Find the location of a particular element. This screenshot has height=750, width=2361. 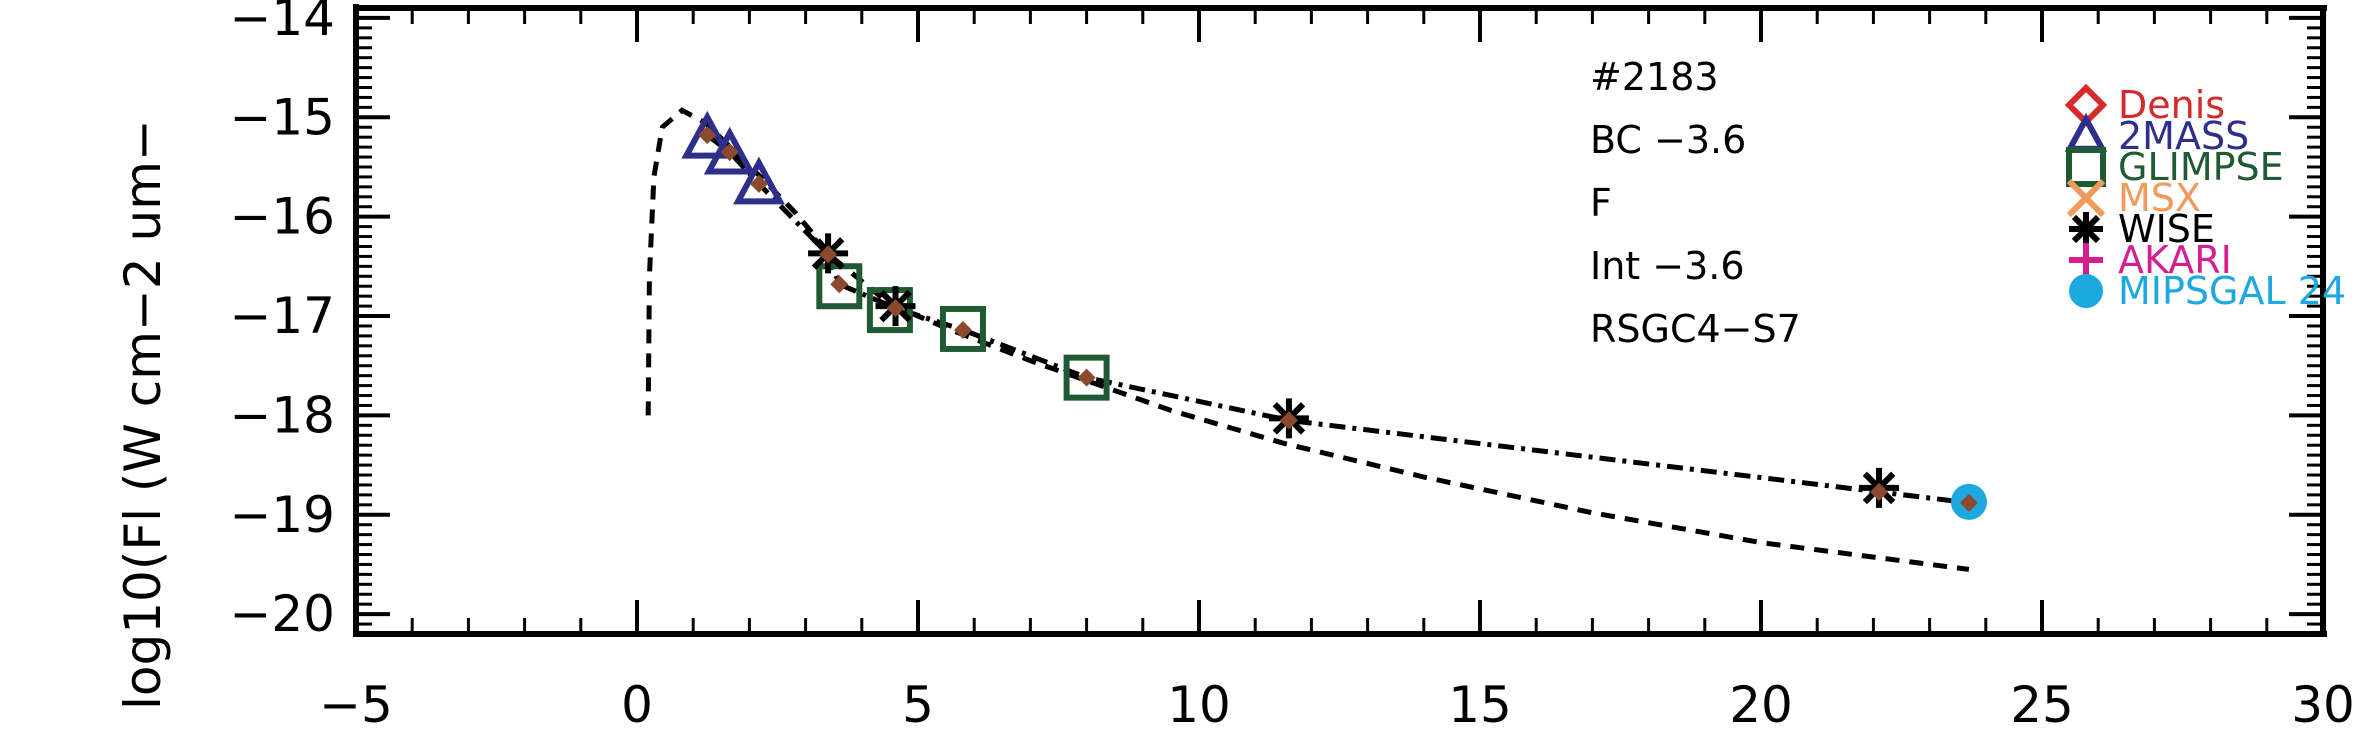

y-tick-label: −20 is located at coordinates (282, 614).